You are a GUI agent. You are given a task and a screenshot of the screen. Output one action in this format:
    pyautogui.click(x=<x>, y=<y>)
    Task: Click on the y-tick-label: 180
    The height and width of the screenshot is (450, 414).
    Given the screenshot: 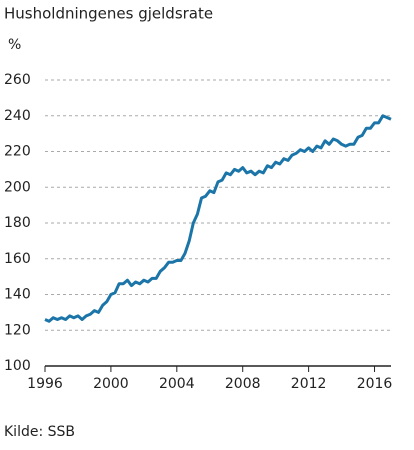 What is the action you would take?
    pyautogui.click(x=17, y=223)
    